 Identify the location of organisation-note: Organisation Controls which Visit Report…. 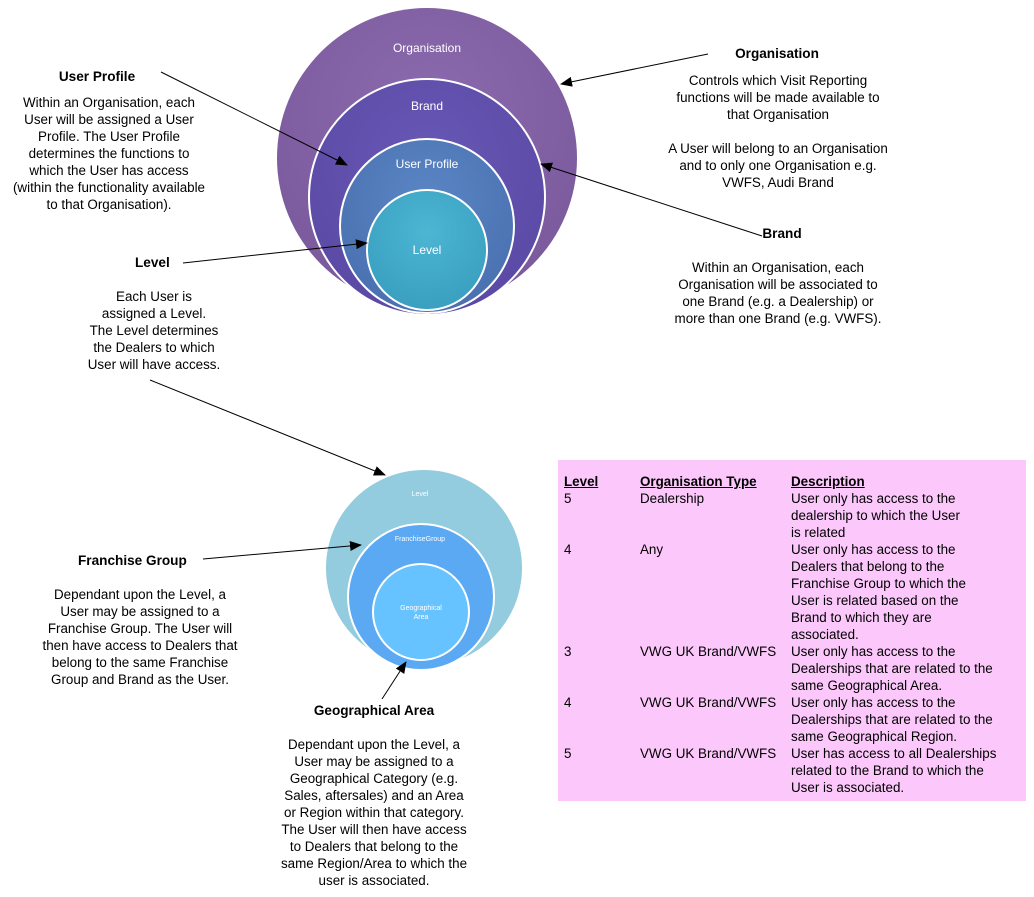
(778, 118).